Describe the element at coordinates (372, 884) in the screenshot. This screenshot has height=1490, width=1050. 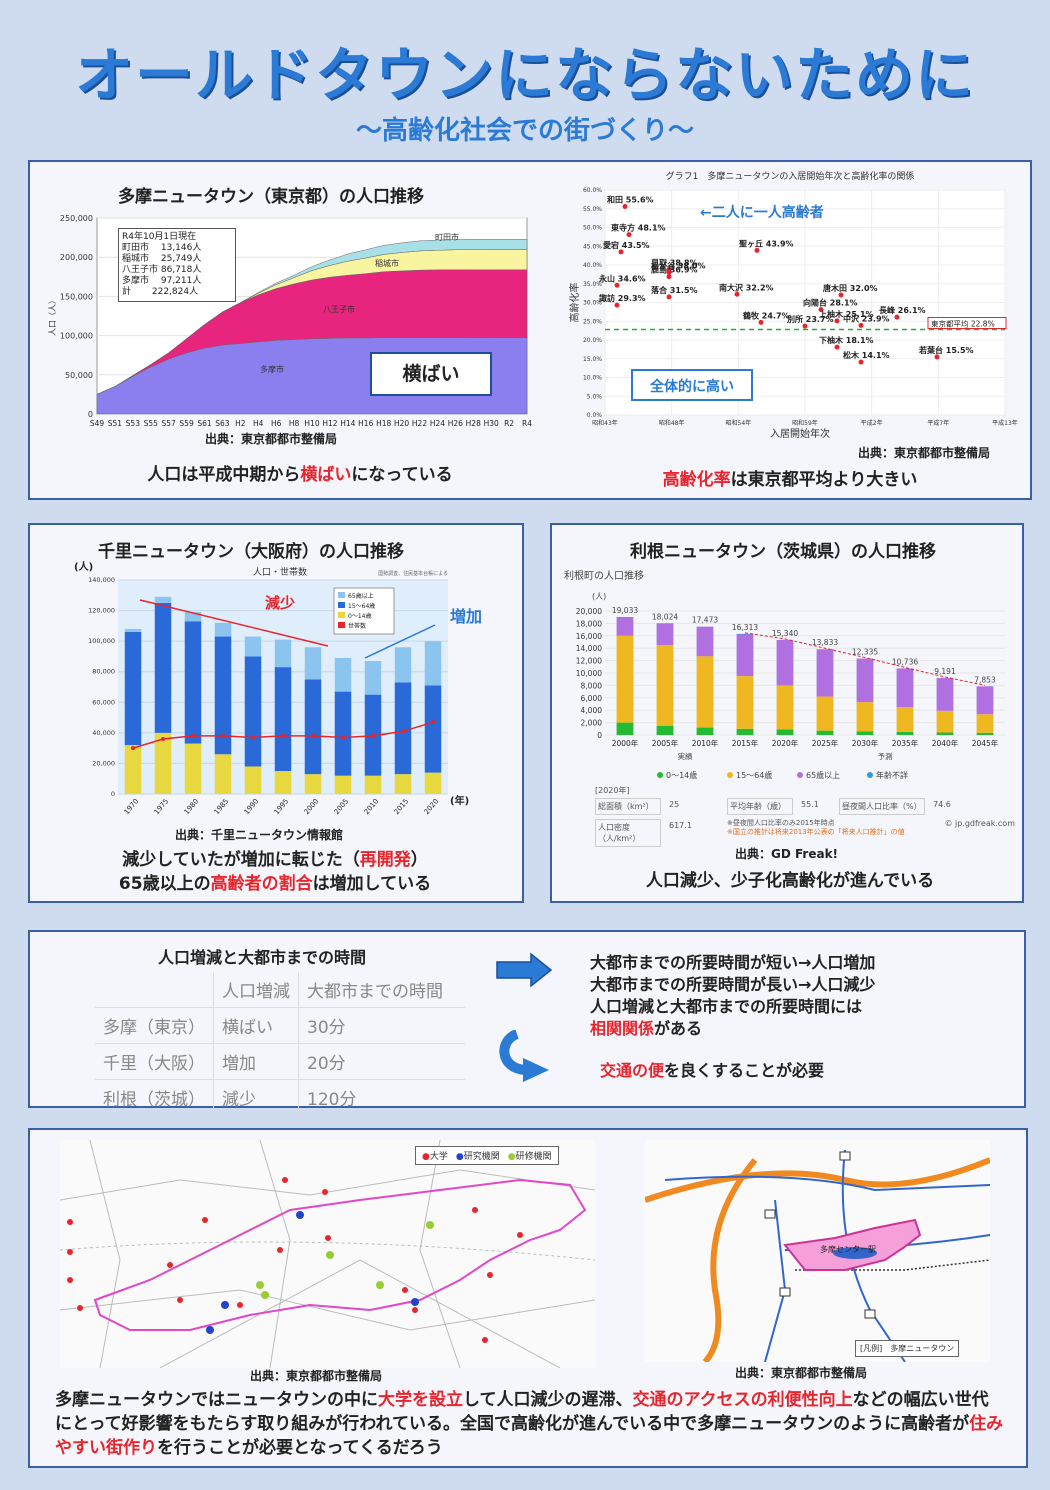
I see `senri-caption2-post: は増加している` at that location.